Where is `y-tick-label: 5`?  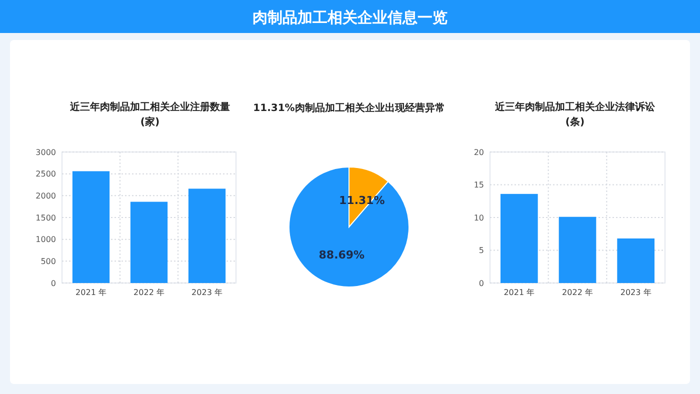
y-tick-label: 5 is located at coordinates (481, 251).